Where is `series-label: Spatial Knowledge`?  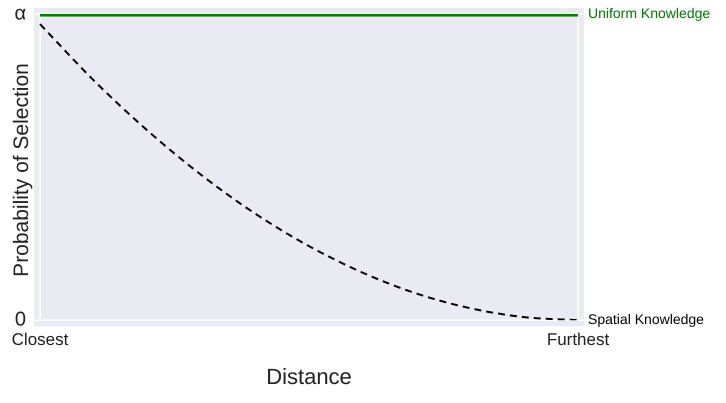
series-label: Spatial Knowledge is located at coordinates (646, 319).